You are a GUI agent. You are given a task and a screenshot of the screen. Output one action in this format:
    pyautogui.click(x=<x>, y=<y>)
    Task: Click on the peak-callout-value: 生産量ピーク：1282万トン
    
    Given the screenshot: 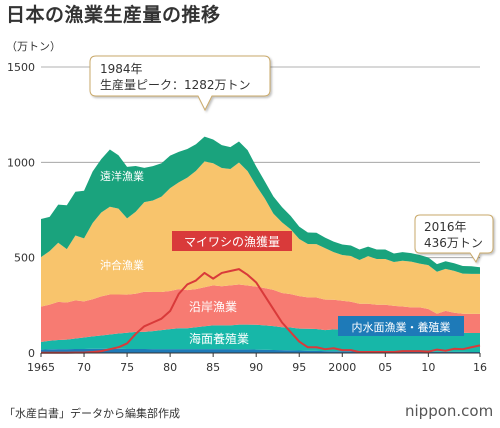 What is the action you would take?
    pyautogui.click(x=175, y=84)
    